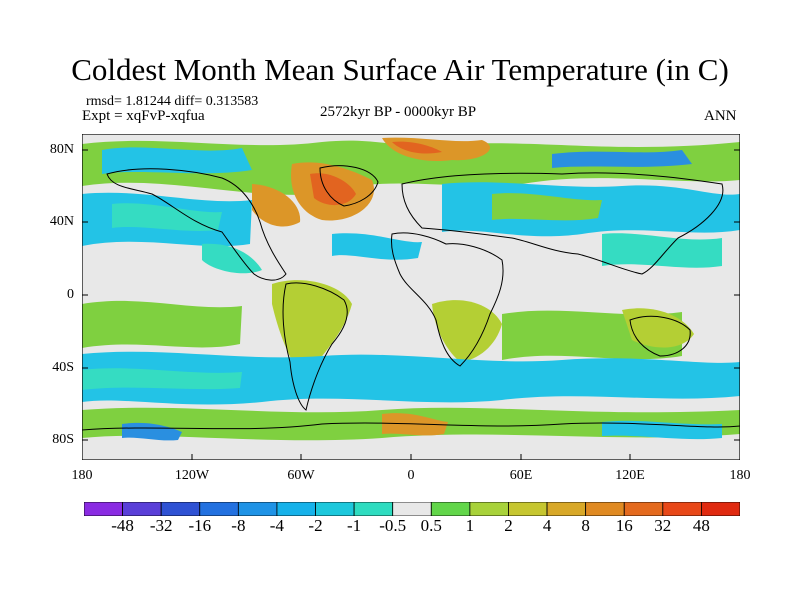  I want to click on colorbar-label: -0.5, so click(393, 525).